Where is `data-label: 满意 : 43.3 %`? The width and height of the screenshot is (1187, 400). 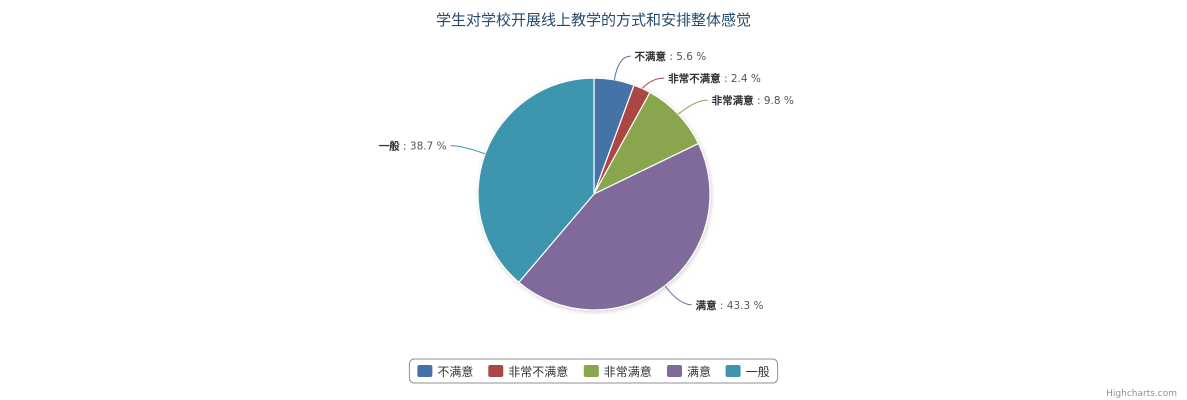 data-label: 满意 : 43.3 % is located at coordinates (730, 305).